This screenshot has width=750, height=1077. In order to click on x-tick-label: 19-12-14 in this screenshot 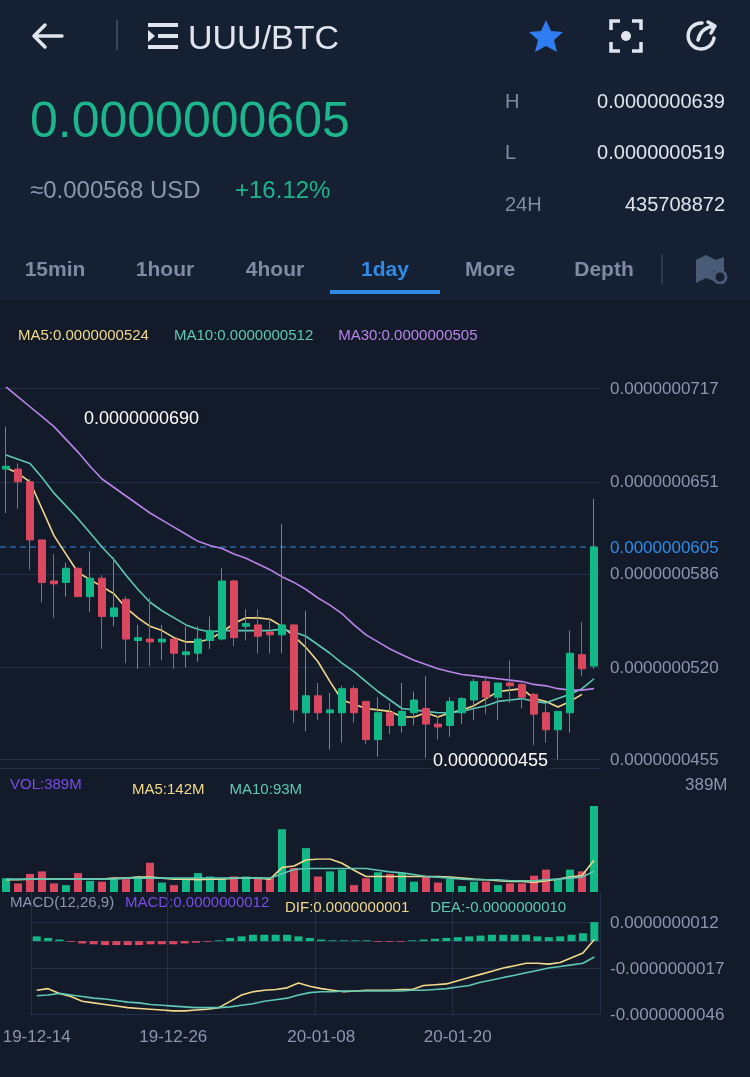, I will do `click(36, 1036)`.